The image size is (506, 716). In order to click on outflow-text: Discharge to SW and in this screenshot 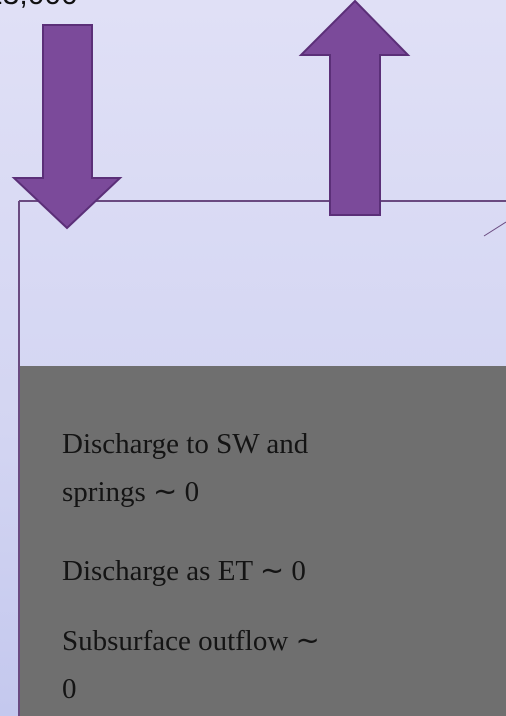, I will do `click(185, 444)`.